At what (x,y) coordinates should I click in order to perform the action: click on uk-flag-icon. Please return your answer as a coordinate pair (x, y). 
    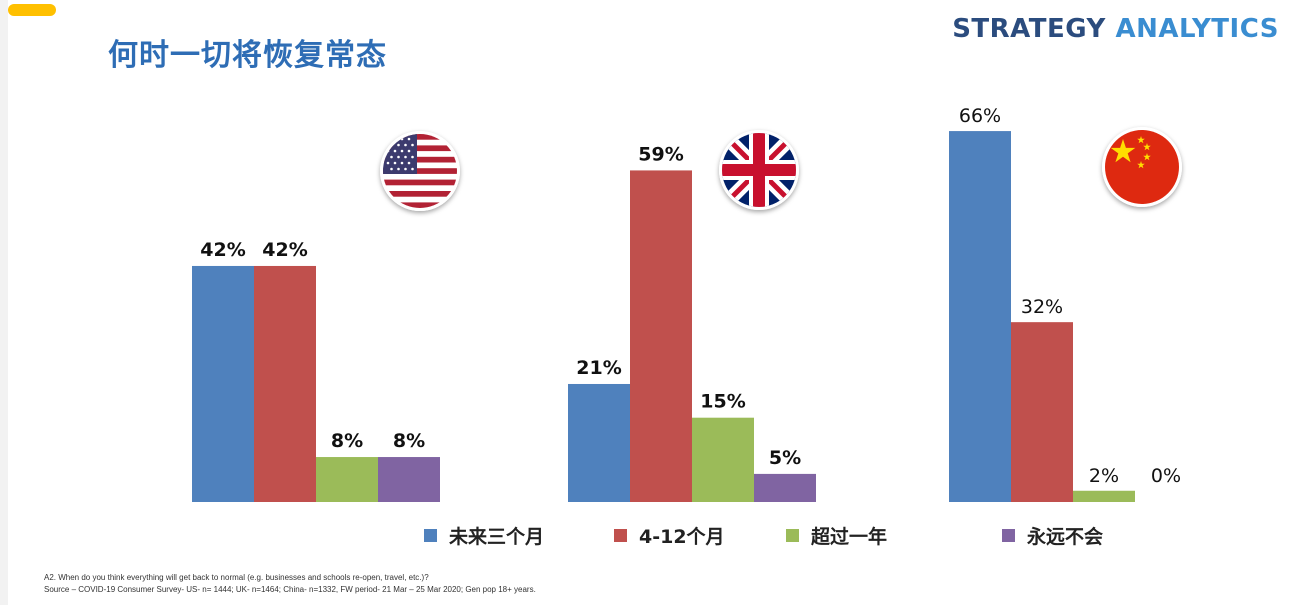
    Looking at the image, I should click on (759, 170).